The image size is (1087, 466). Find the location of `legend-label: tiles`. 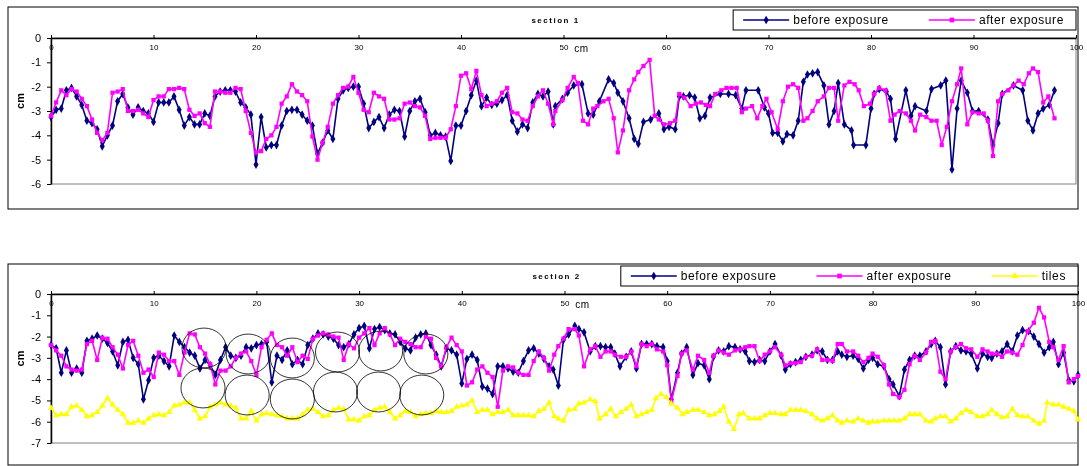

legend-label: tiles is located at coordinates (1053, 276).